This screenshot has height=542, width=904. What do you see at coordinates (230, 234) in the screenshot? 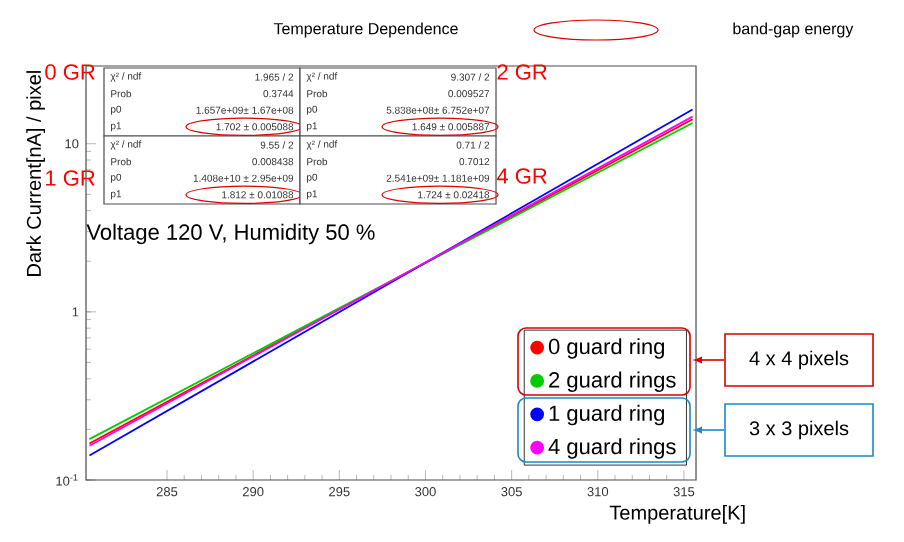
I see `annotation: Voltage 120 V, Humidity 50 %` at bounding box center [230, 234].